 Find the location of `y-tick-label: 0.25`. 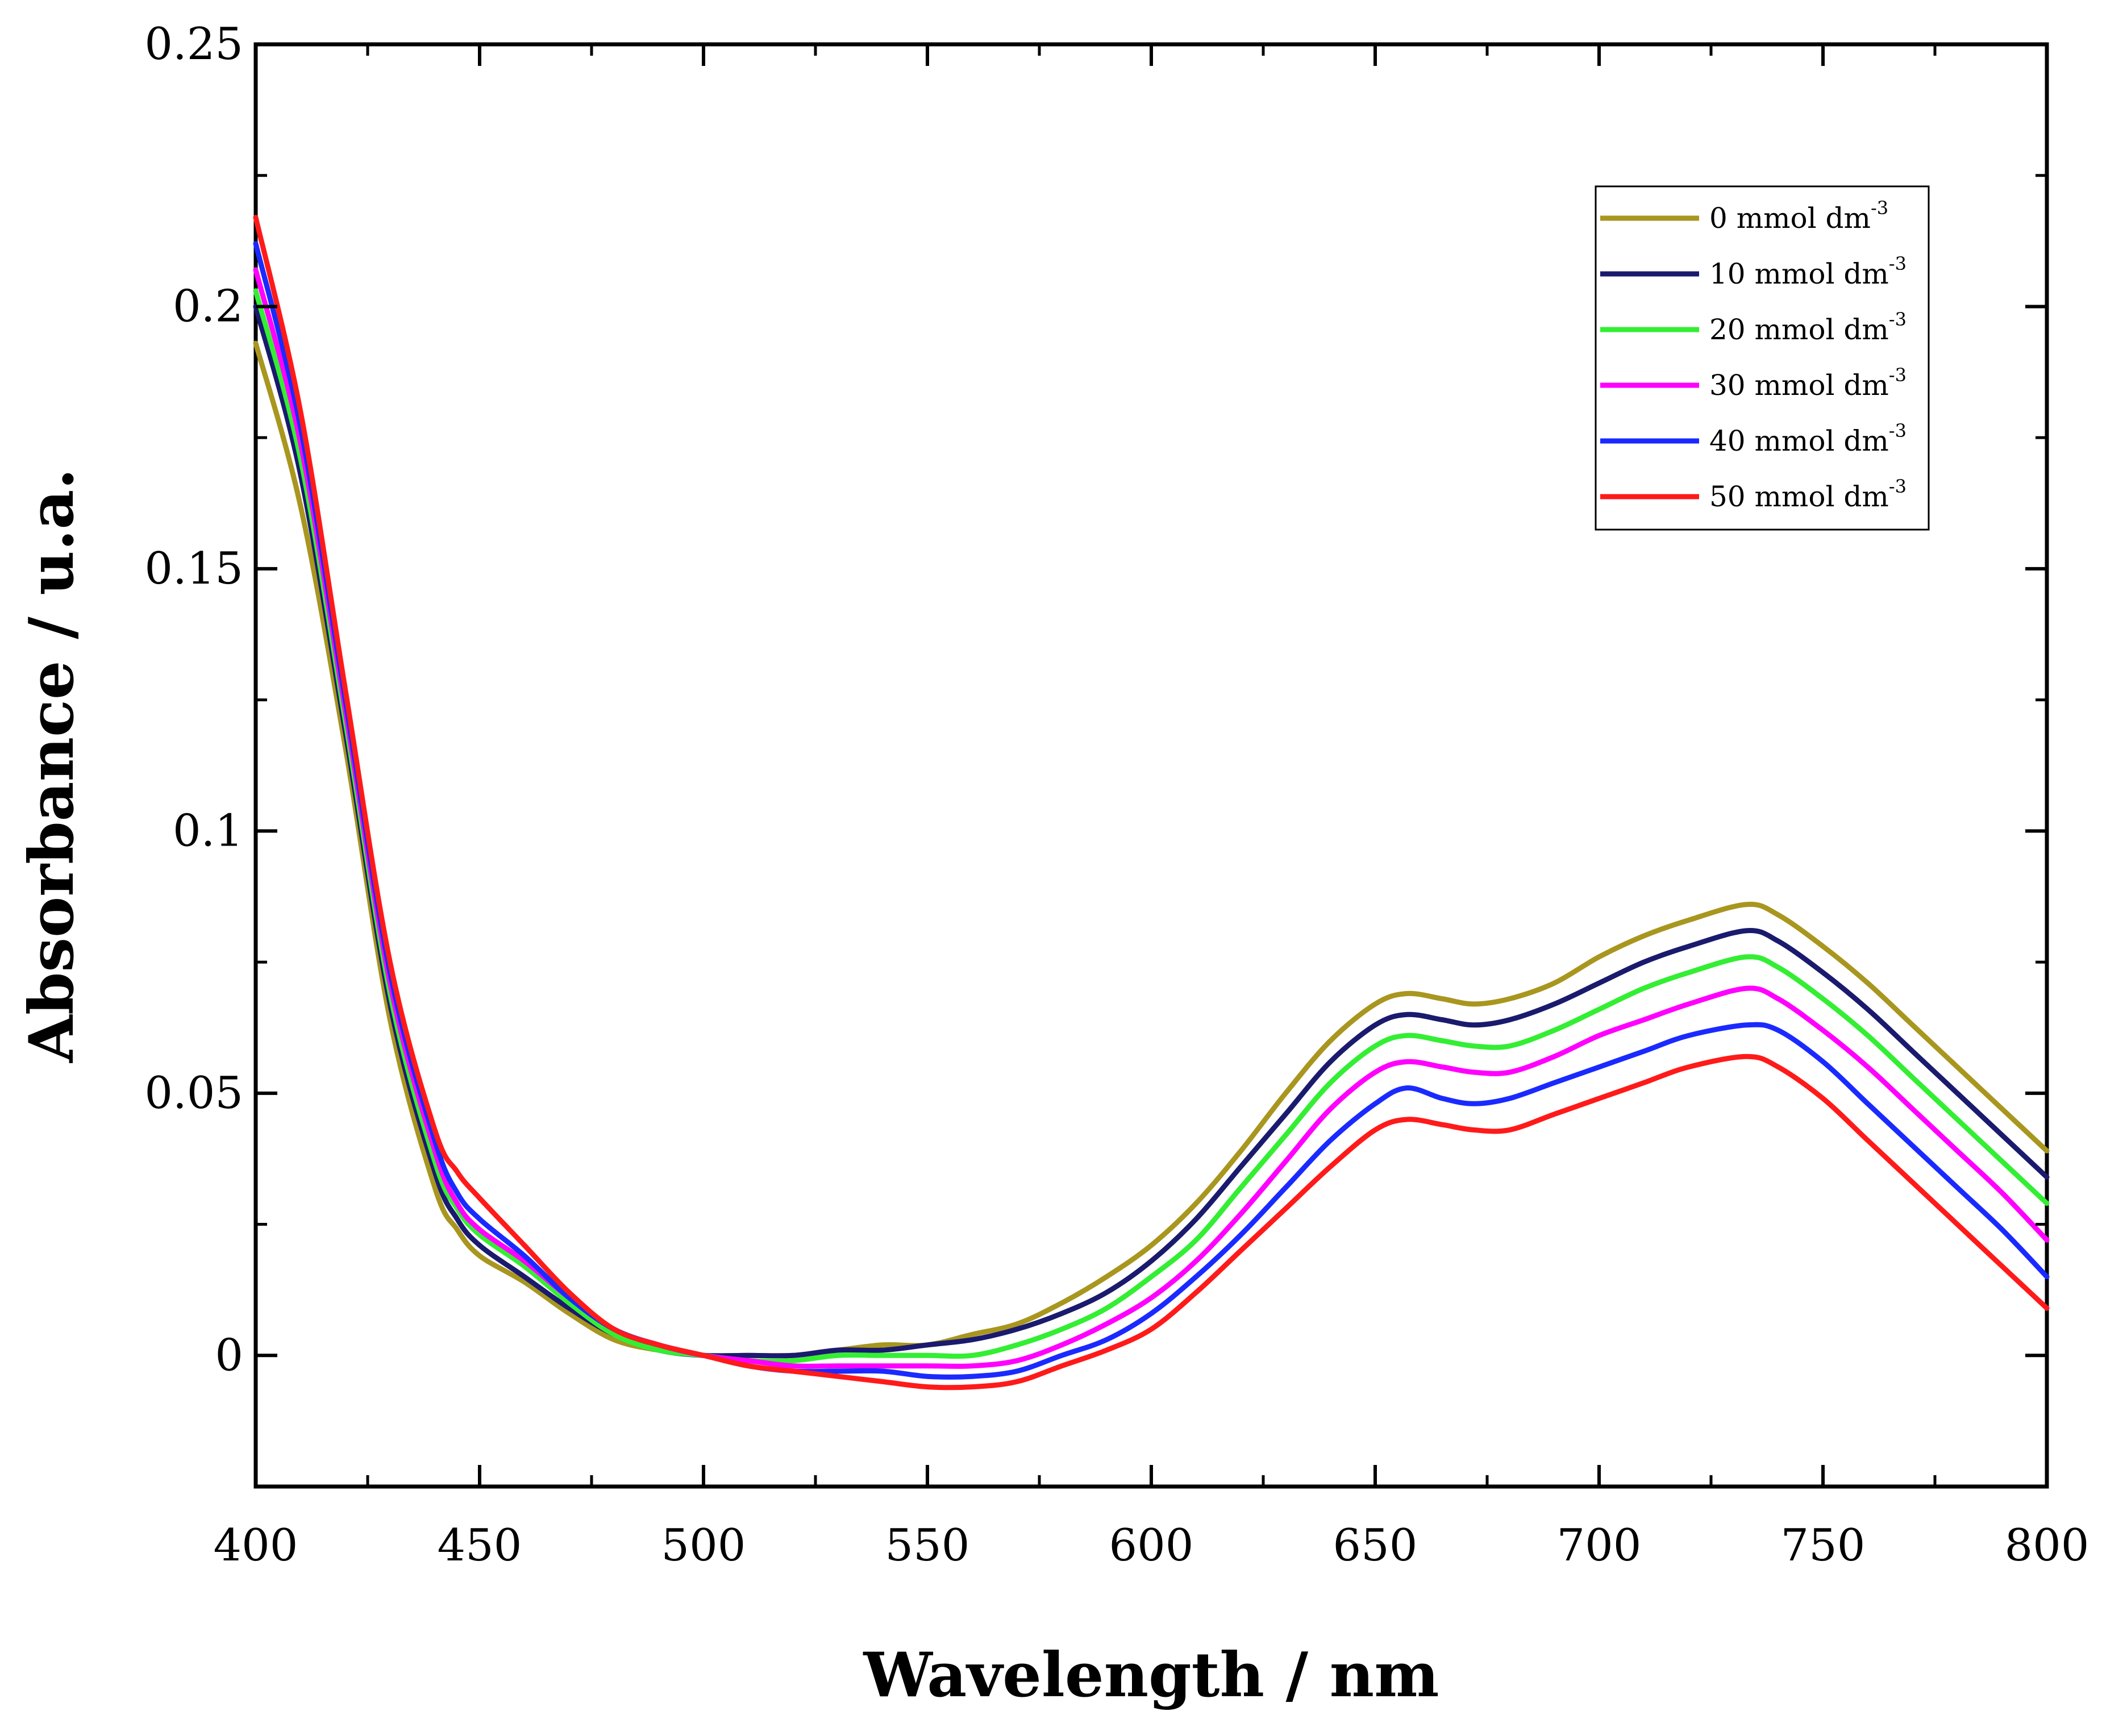

y-tick-label: 0.25 is located at coordinates (193, 44).